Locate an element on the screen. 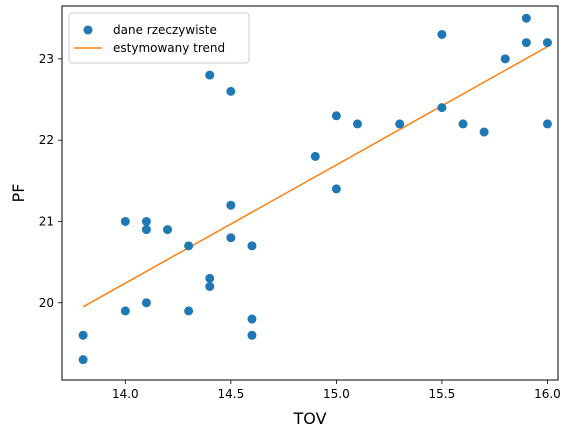  y-tick-label: 21 is located at coordinates (46, 221).